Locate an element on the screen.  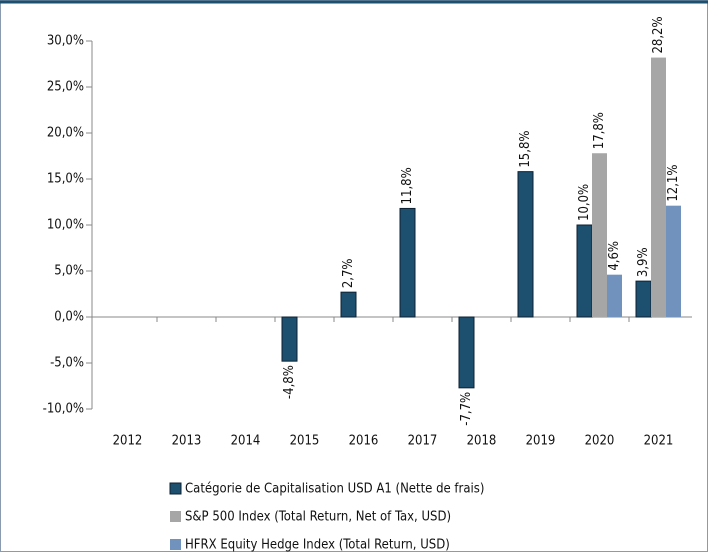
value-label: -7,7% is located at coordinates (466, 409).